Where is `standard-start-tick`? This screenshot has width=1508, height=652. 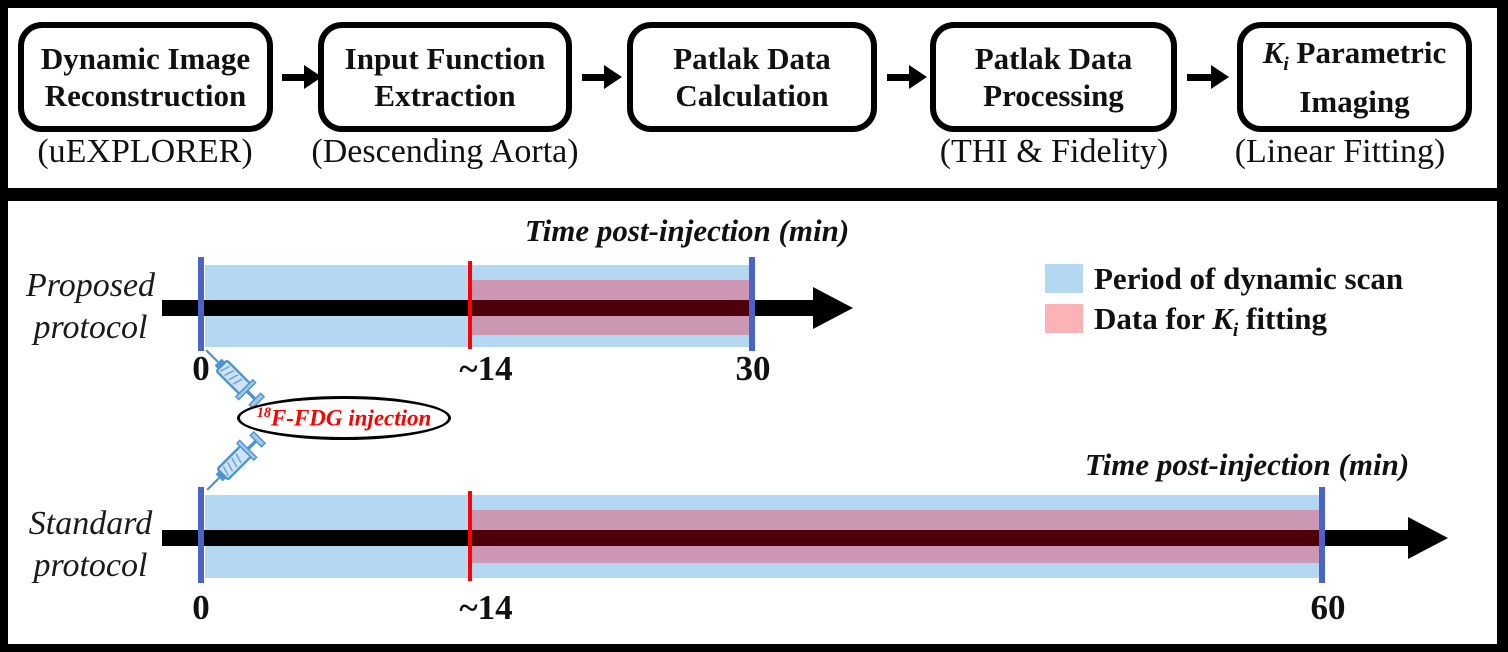
standard-start-tick is located at coordinates (201, 535).